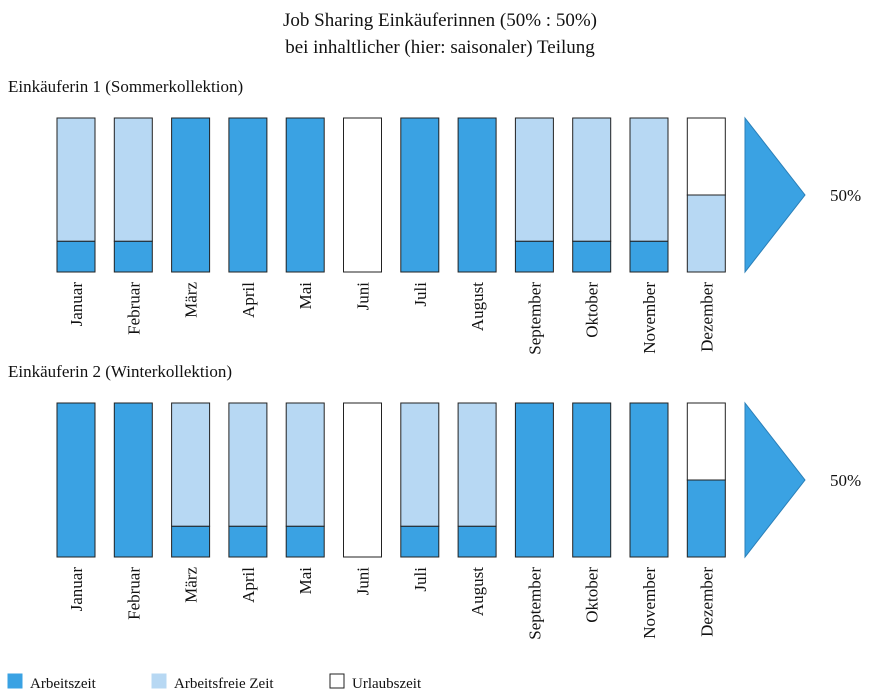 The height and width of the screenshot is (692, 875). I want to click on legend-label: Urlaubszeit, so click(387, 684).